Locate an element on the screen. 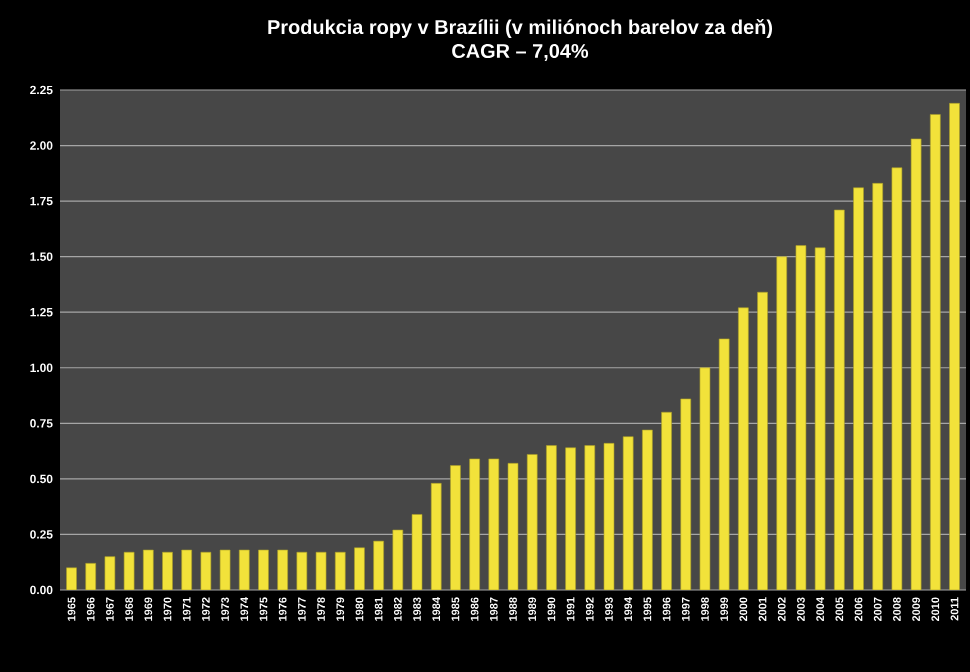 The image size is (970, 672). chart-subtitle: CAGR – 7,04% is located at coordinates (520, 52).